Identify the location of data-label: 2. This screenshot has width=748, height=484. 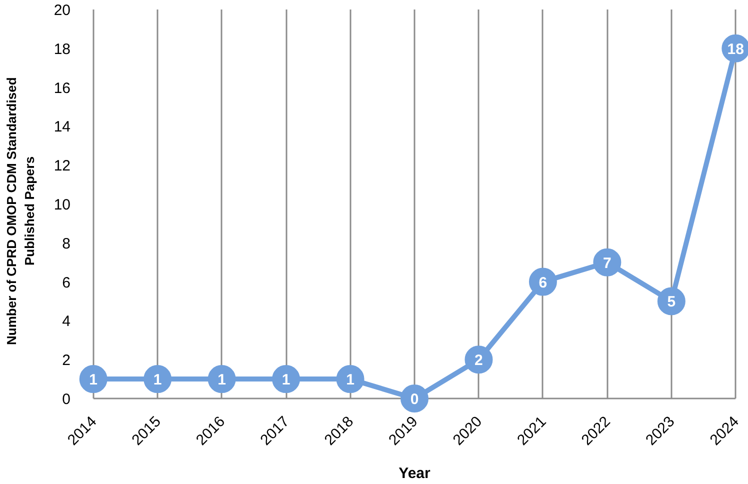
(478, 361).